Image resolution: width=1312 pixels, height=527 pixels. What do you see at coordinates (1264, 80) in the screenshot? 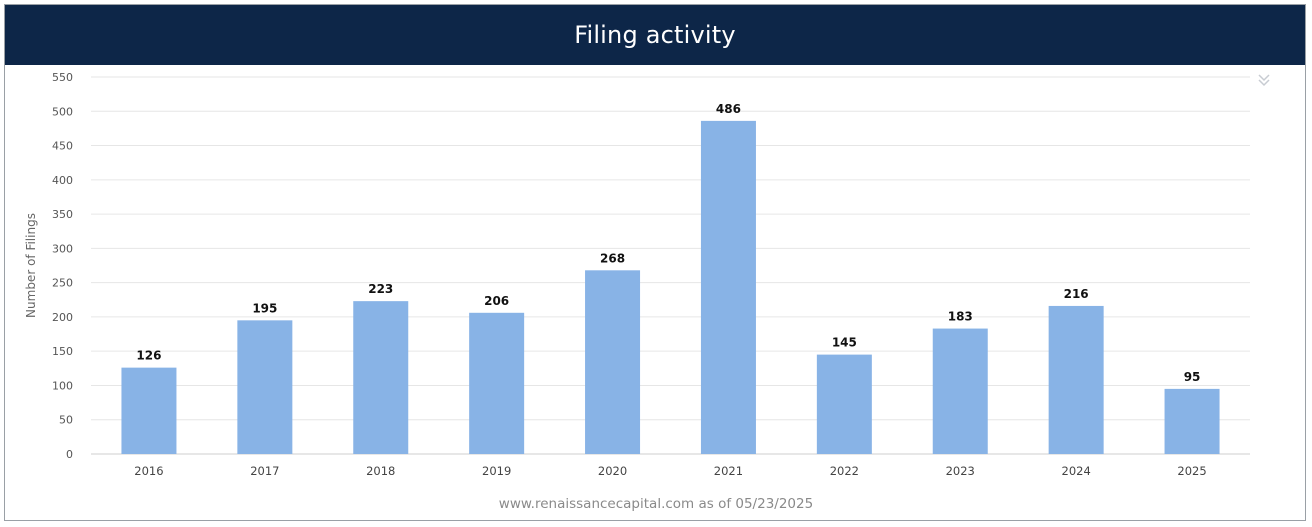
I see `double-chevron-down-icon` at bounding box center [1264, 80].